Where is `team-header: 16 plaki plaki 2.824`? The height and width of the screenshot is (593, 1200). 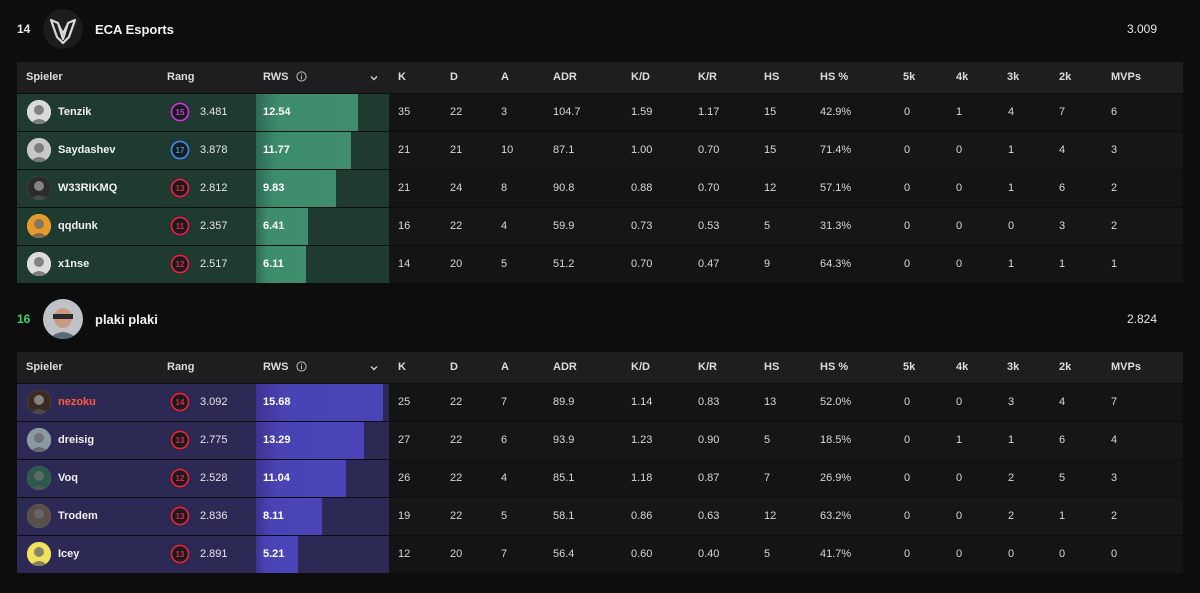
team-header: 16 plaki plaki 2.824 is located at coordinates (600, 318).